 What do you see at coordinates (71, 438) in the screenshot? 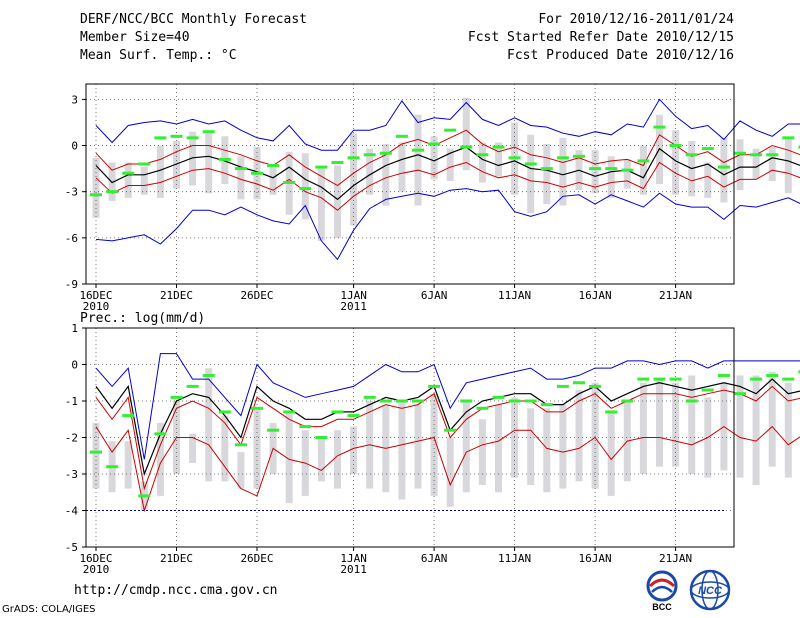
I see `y-tick-label: -2` at bounding box center [71, 438].